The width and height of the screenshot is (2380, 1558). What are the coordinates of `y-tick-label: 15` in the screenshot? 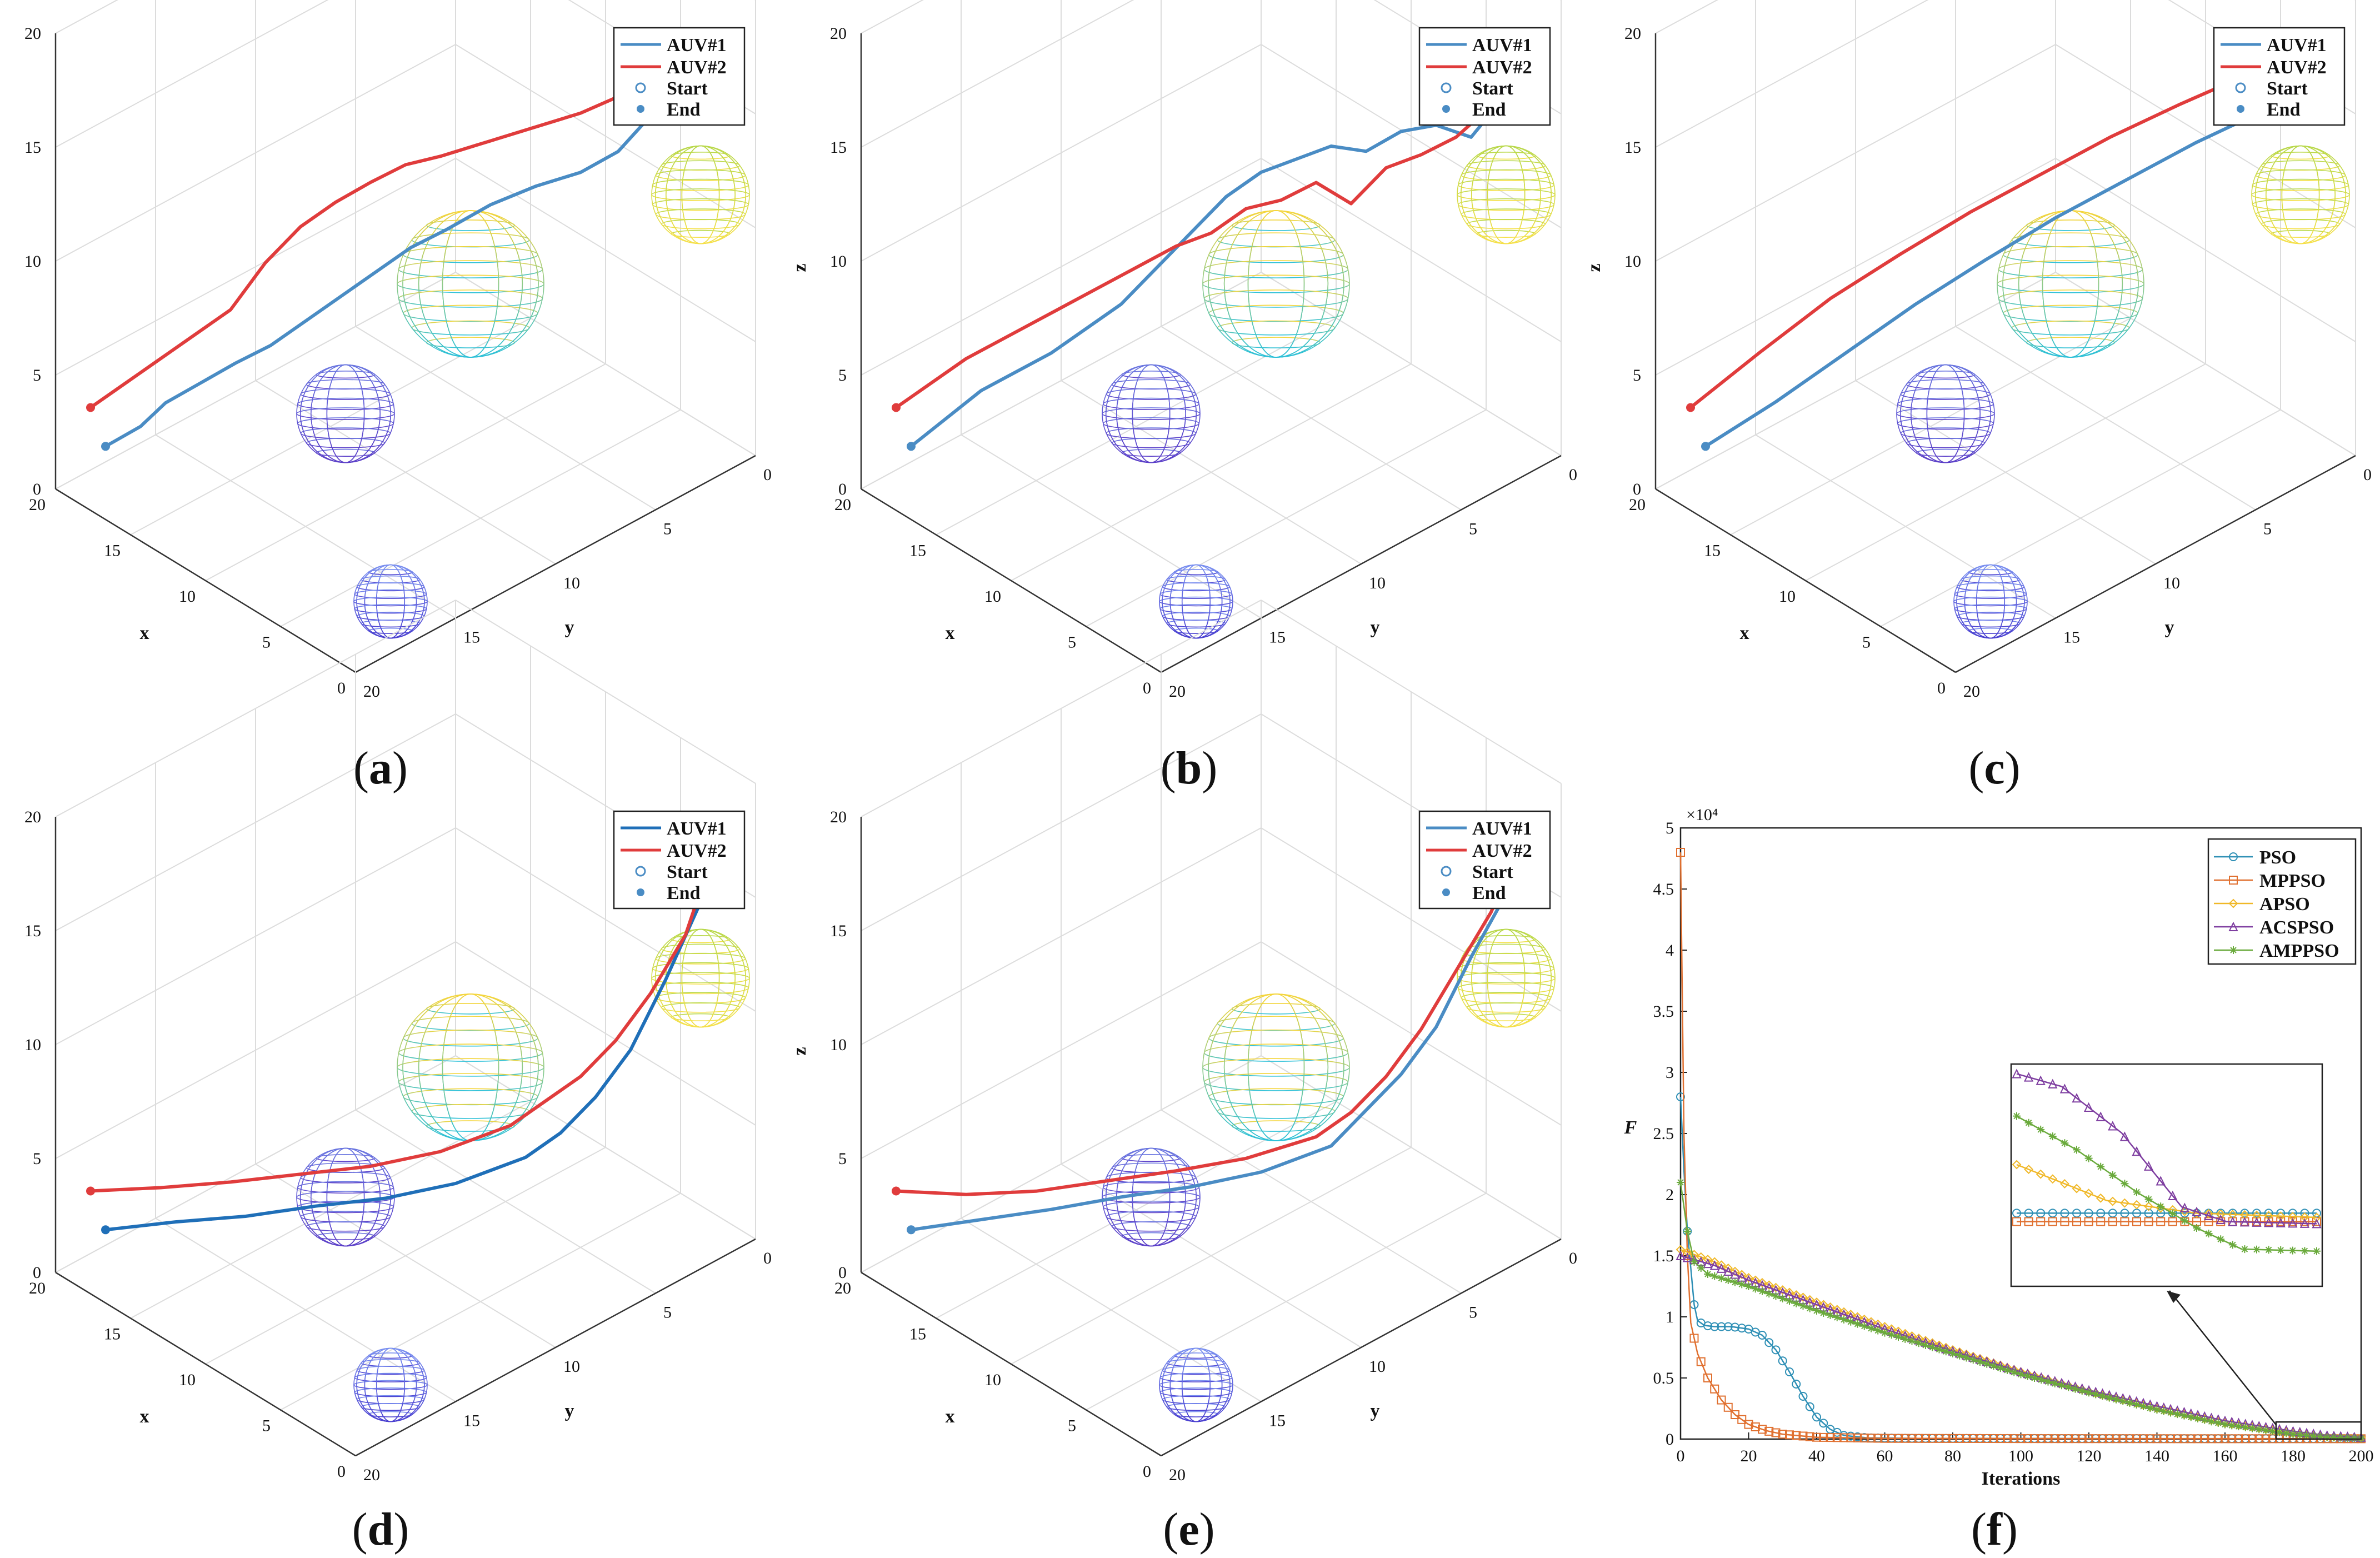 It's located at (1277, 637).